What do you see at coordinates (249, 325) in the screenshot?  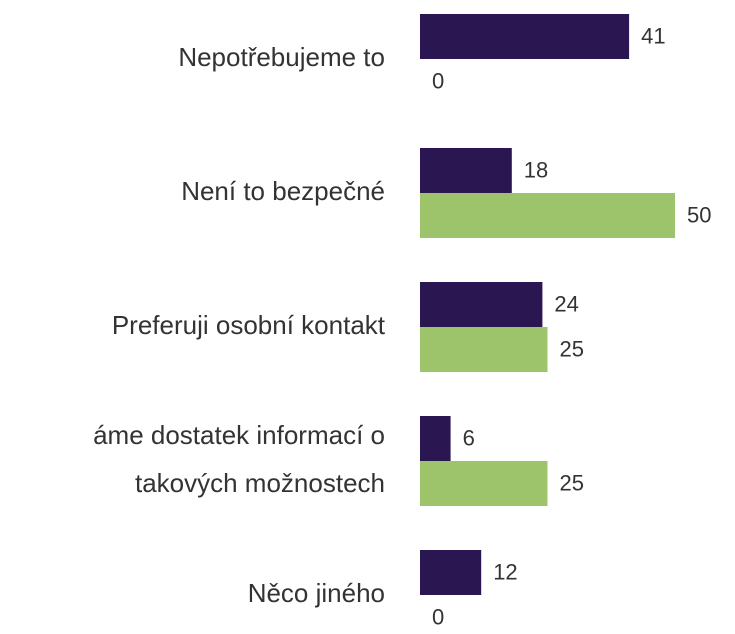 I see `category-label: Preferuji osobní kontakt` at bounding box center [249, 325].